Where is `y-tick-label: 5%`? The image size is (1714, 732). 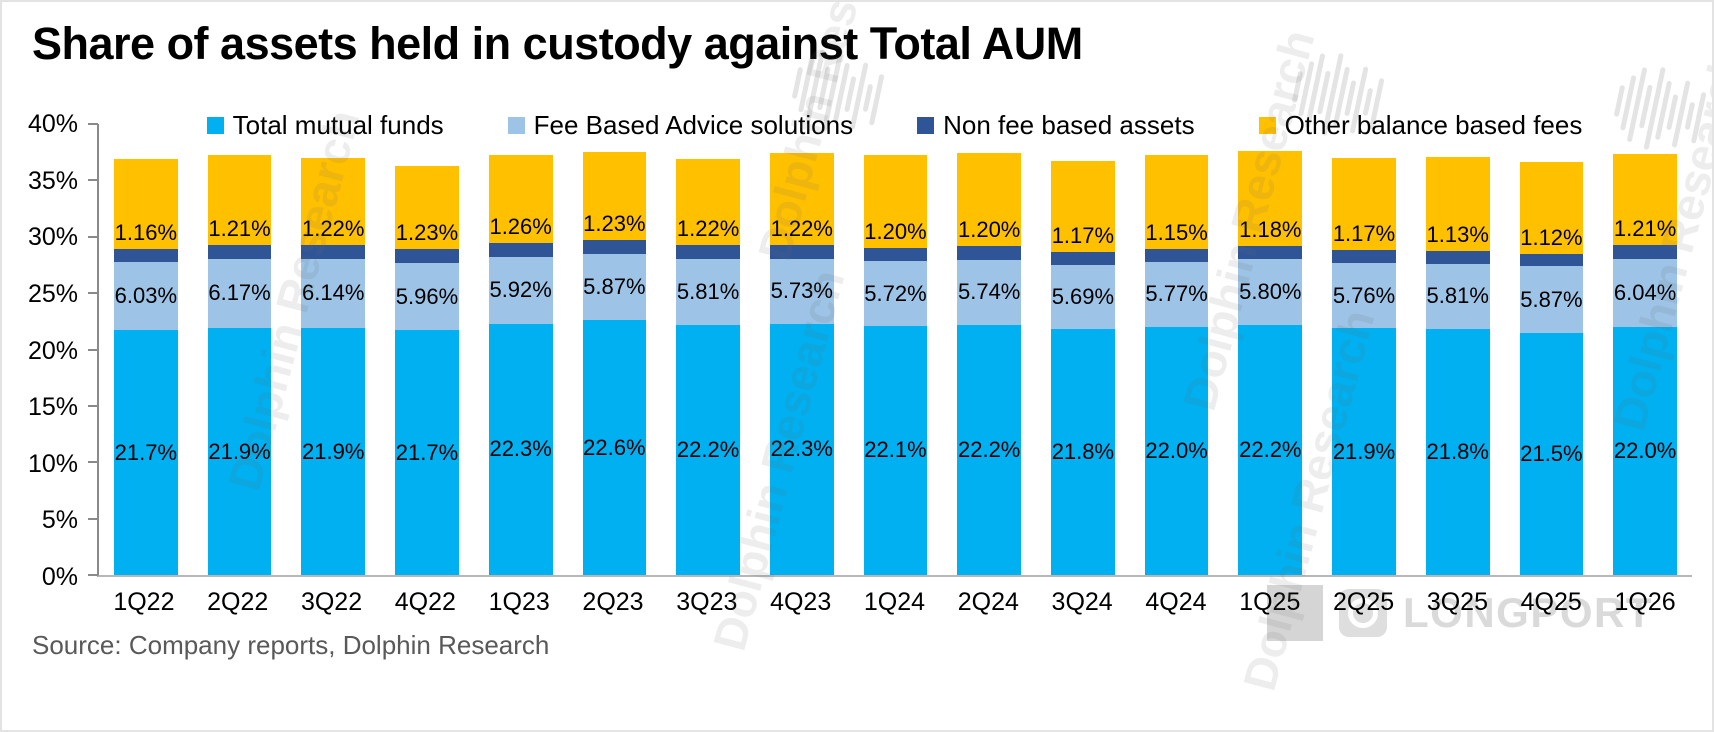
y-tick-label: 5% is located at coordinates (59, 520).